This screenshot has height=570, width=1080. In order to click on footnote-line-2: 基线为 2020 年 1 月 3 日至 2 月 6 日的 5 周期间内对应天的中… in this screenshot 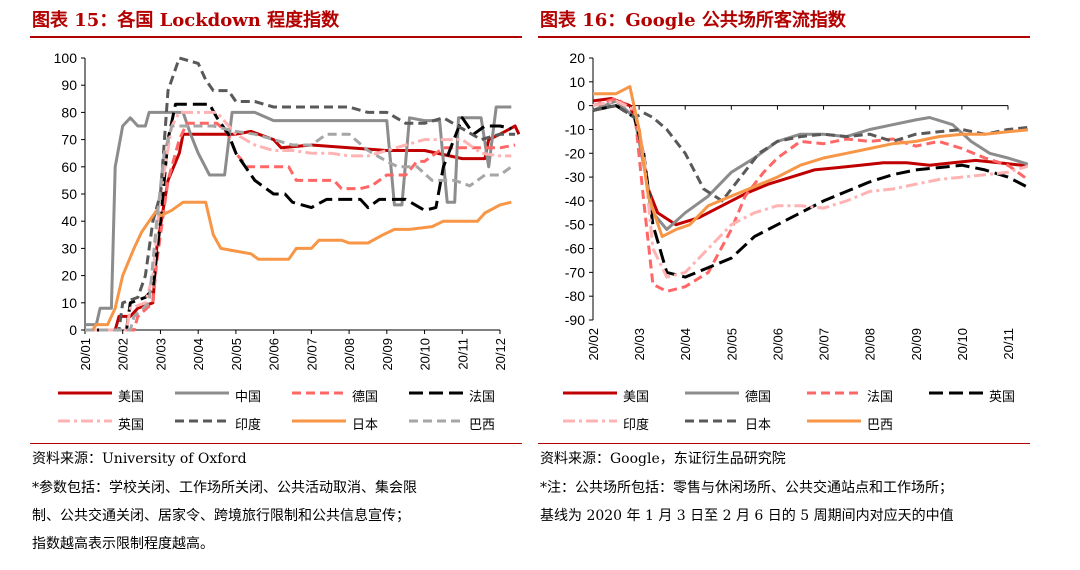, I will do `click(747, 516)`.